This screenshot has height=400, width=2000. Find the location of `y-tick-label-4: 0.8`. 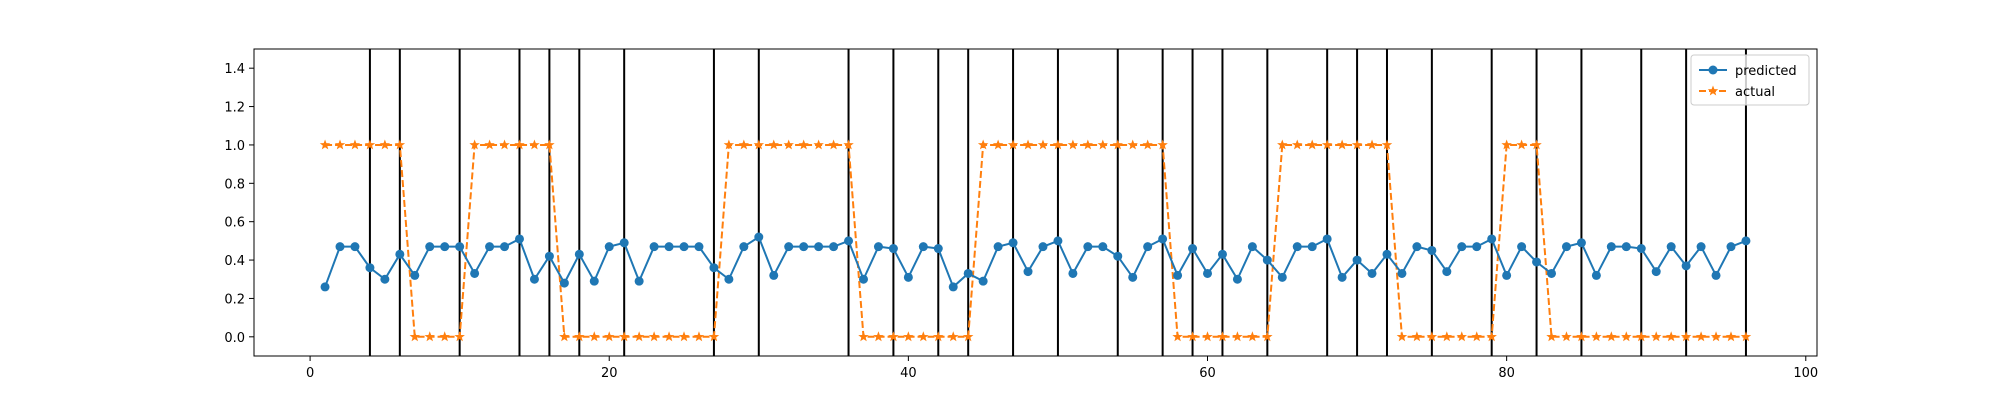

y-tick-label-4: 0.8 is located at coordinates (234, 184).